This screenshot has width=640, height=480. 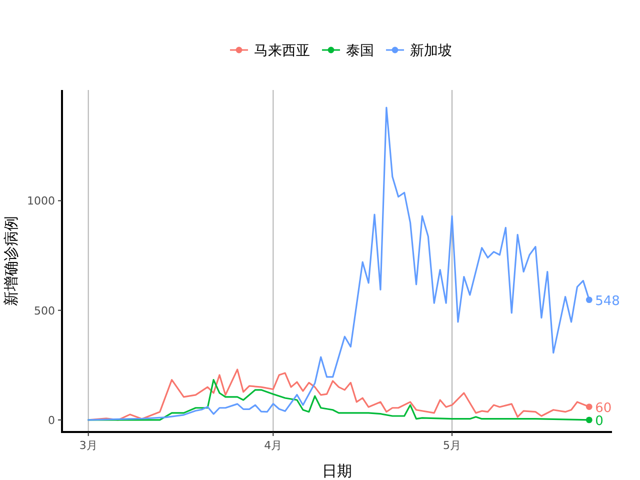 What do you see at coordinates (51, 420) in the screenshot?
I see `y-tick-label: 0` at bounding box center [51, 420].